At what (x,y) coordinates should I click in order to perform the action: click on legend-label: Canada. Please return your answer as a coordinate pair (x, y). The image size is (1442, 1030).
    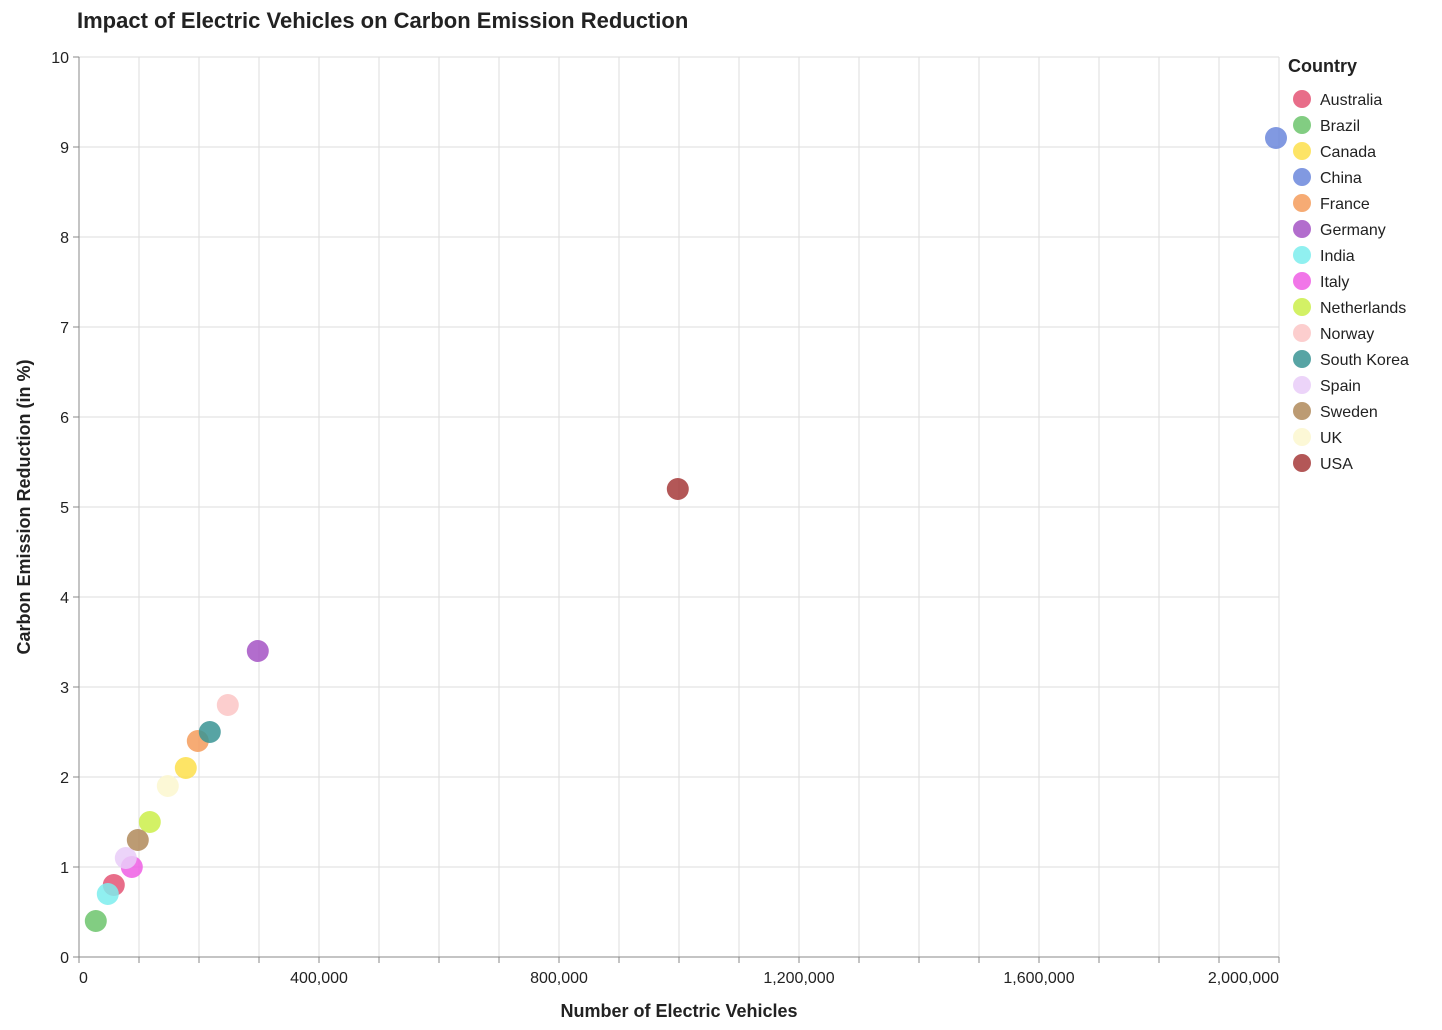
    Looking at the image, I should click on (1348, 152).